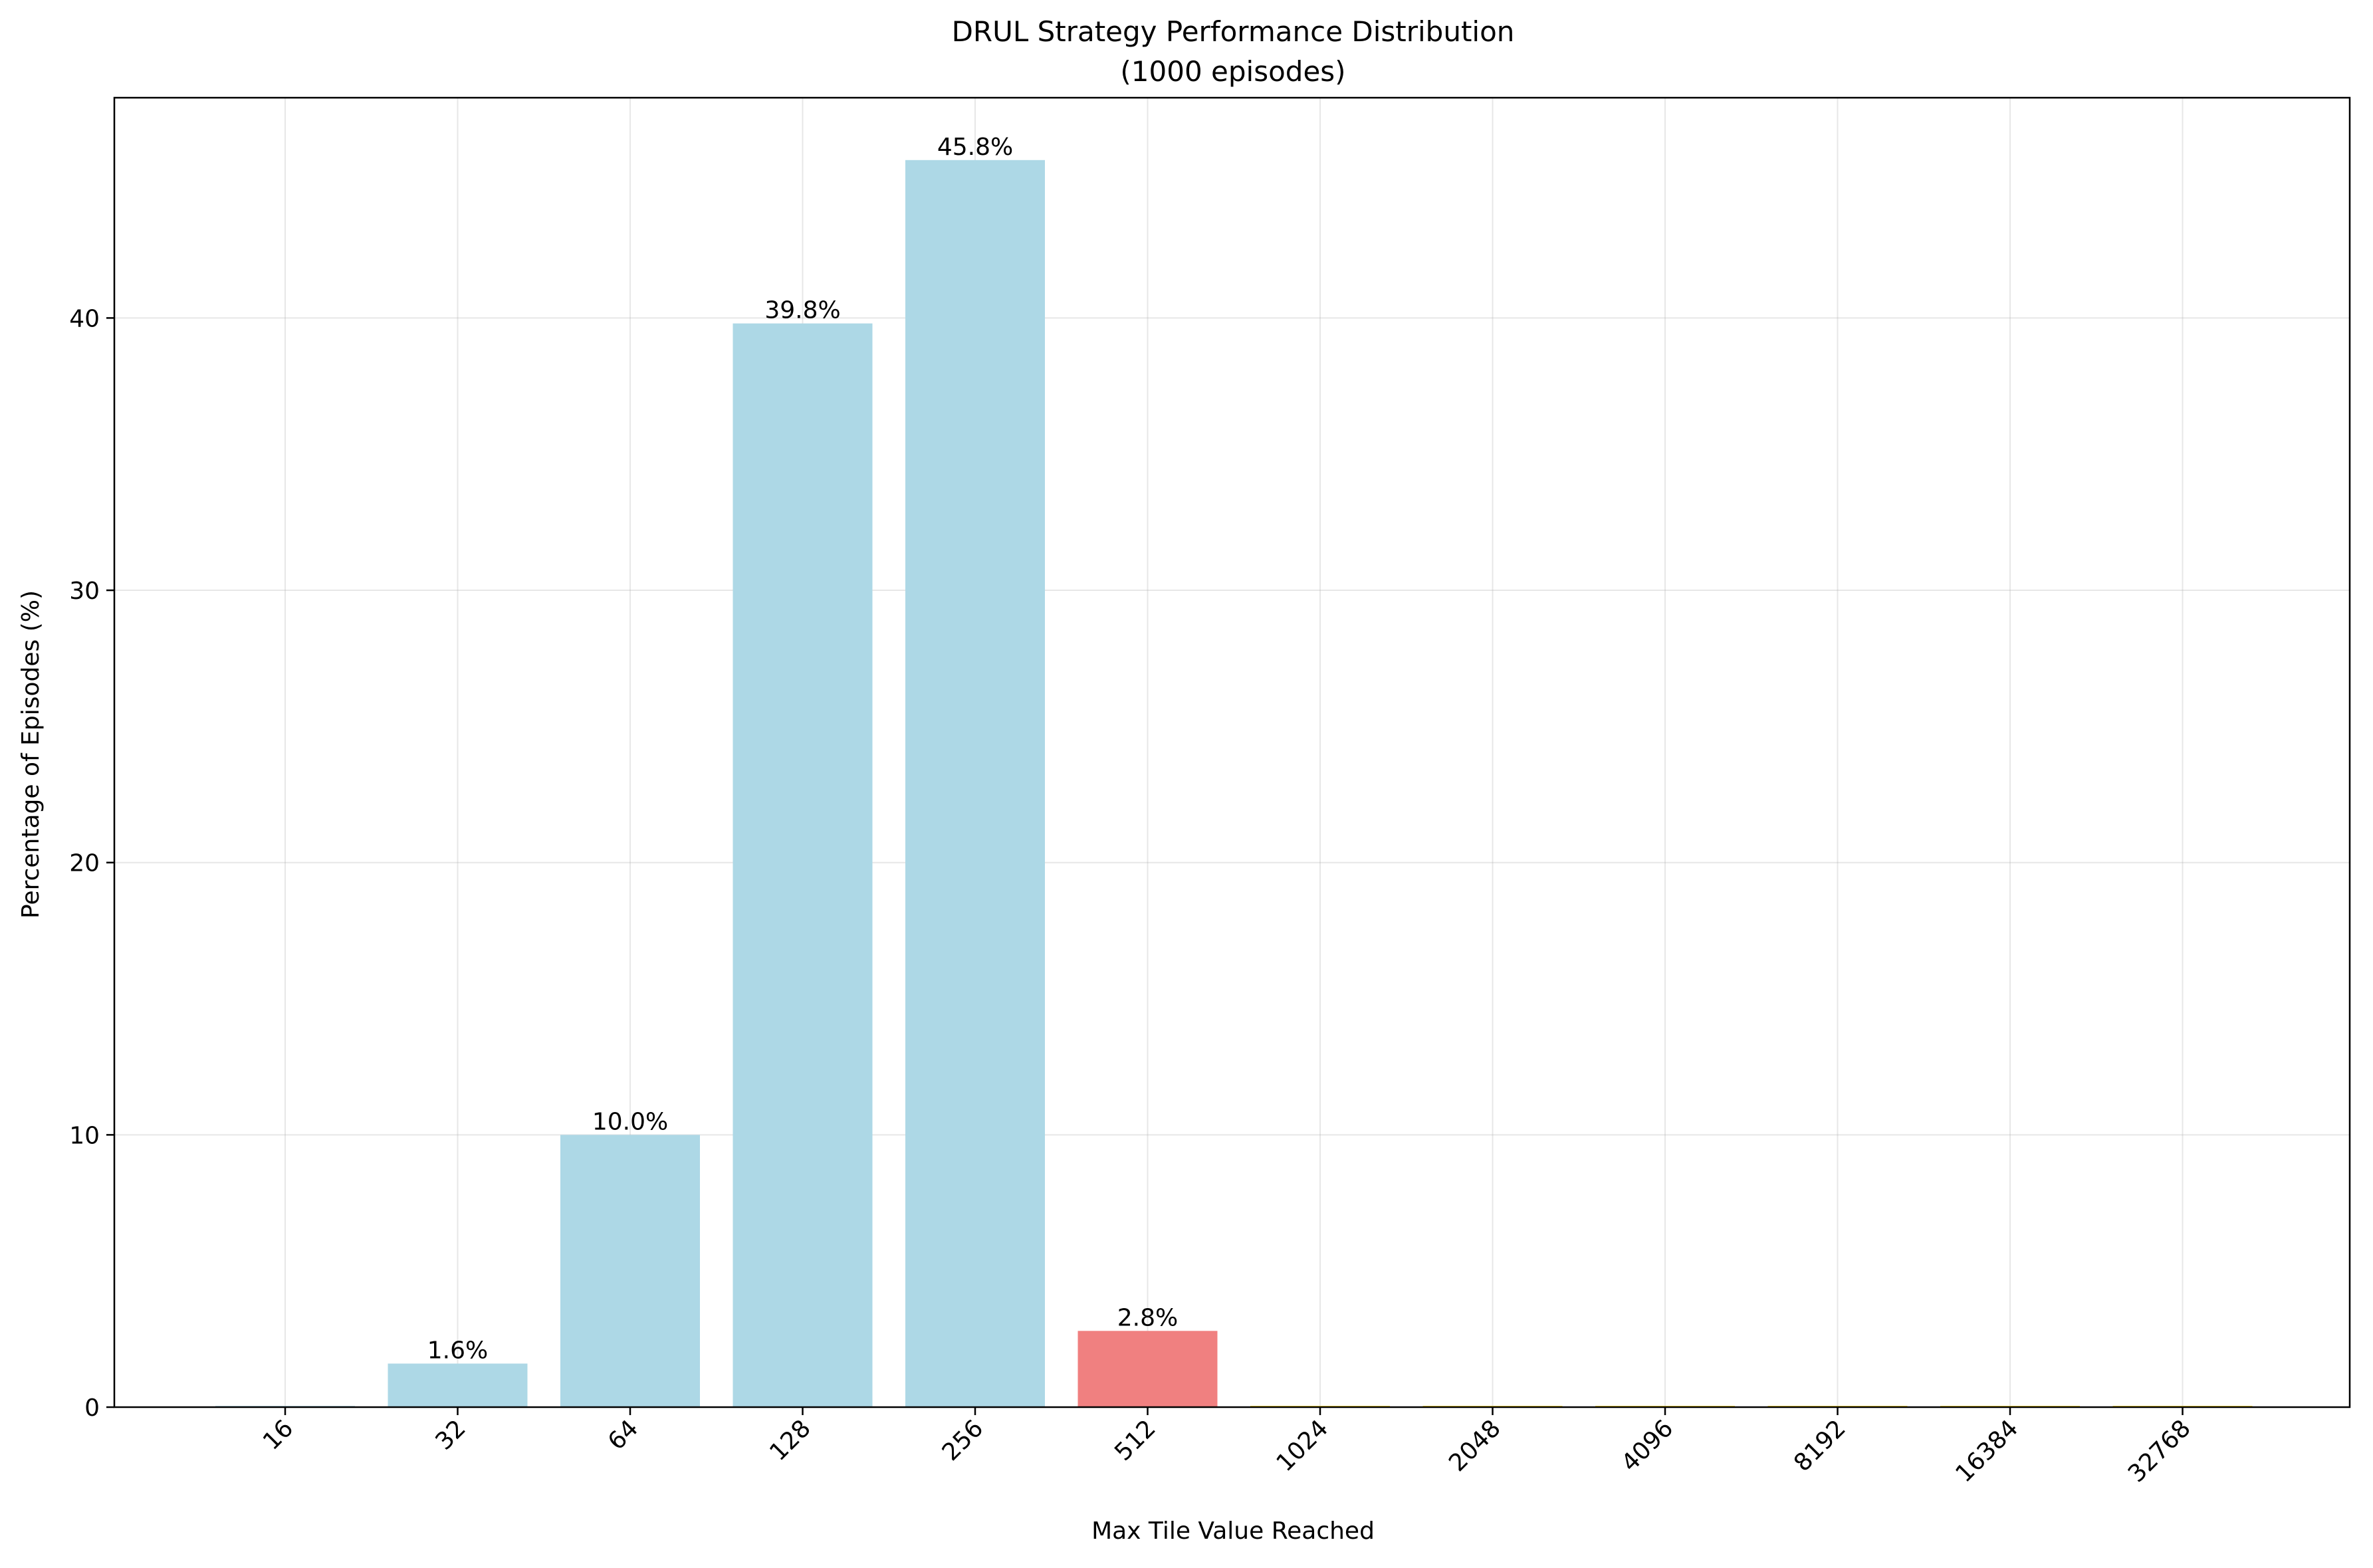 The image size is (2373, 1568). Describe the element at coordinates (1147, 1317) in the screenshot. I see `bar-data-label: 2.8%` at that location.